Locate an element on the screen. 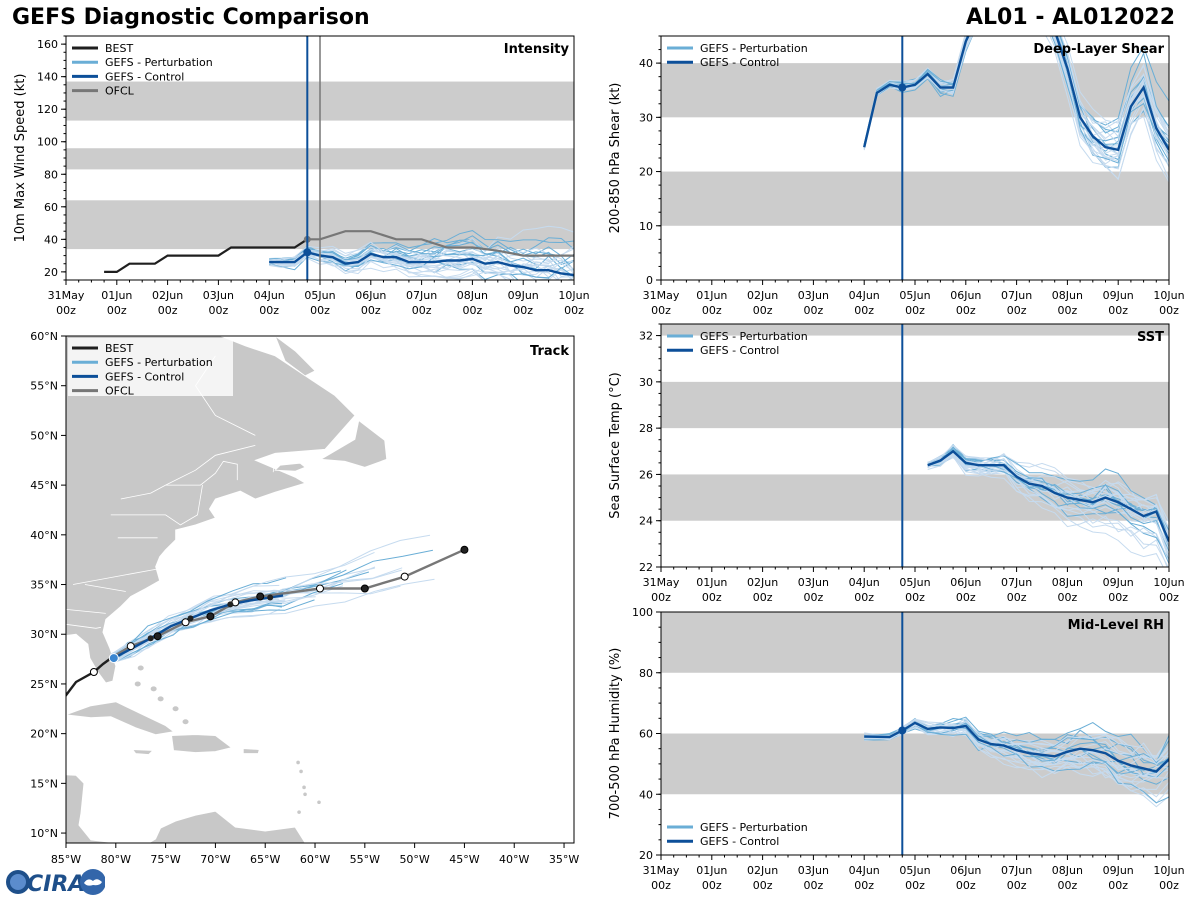  rh-xtick-label: 08Jun is located at coordinates (1067, 870).